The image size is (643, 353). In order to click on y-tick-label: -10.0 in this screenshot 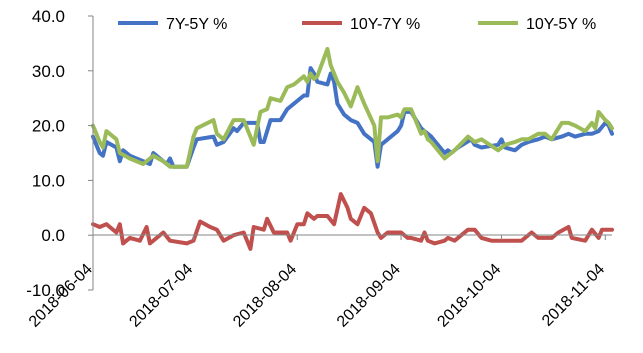, I will do `click(45, 290)`.